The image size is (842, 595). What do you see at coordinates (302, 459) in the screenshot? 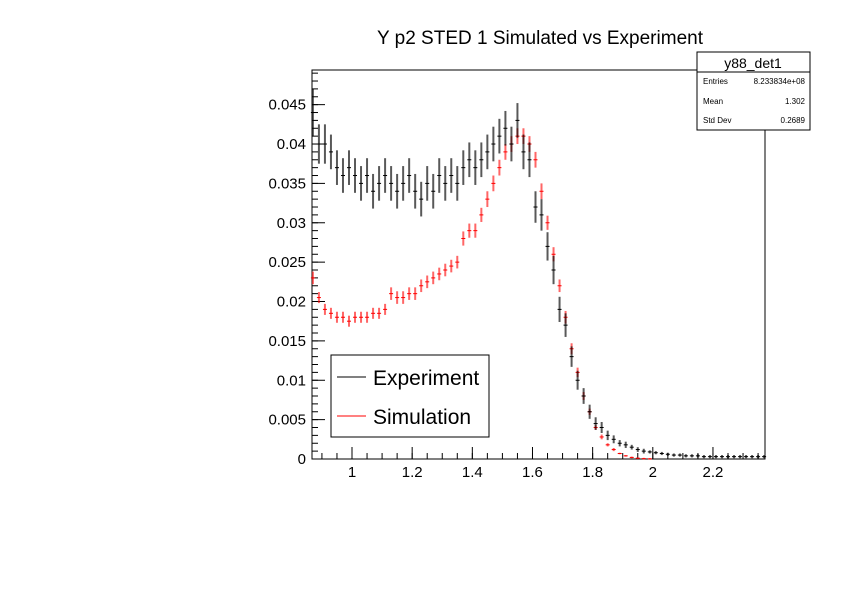
I see `y-tick-label: 0` at bounding box center [302, 459].